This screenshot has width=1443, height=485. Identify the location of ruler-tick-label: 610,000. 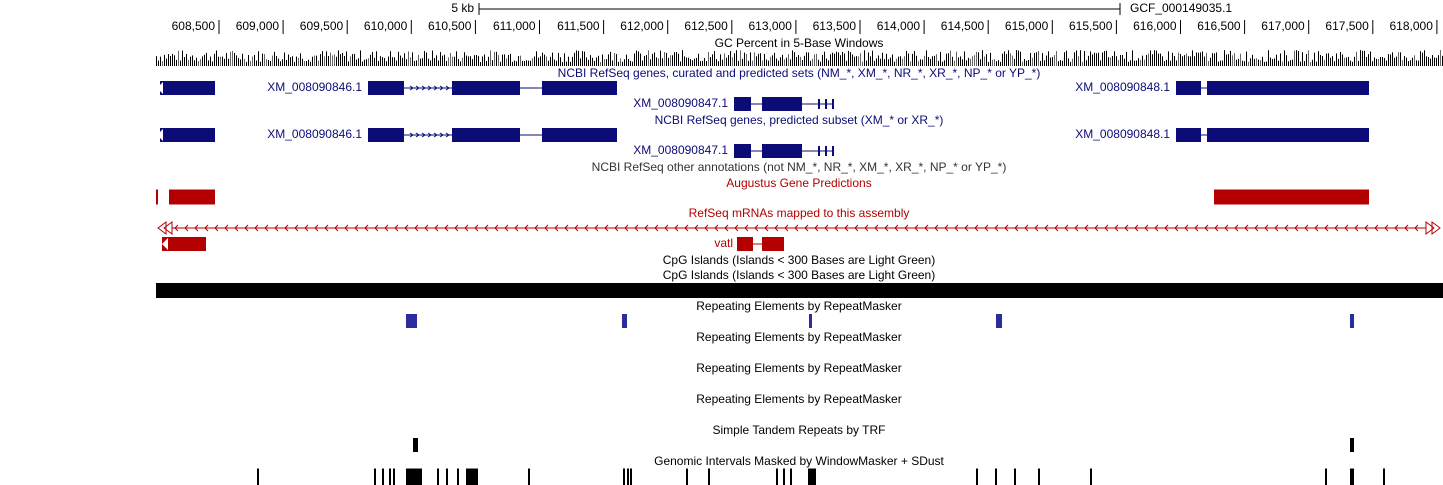
(386, 26).